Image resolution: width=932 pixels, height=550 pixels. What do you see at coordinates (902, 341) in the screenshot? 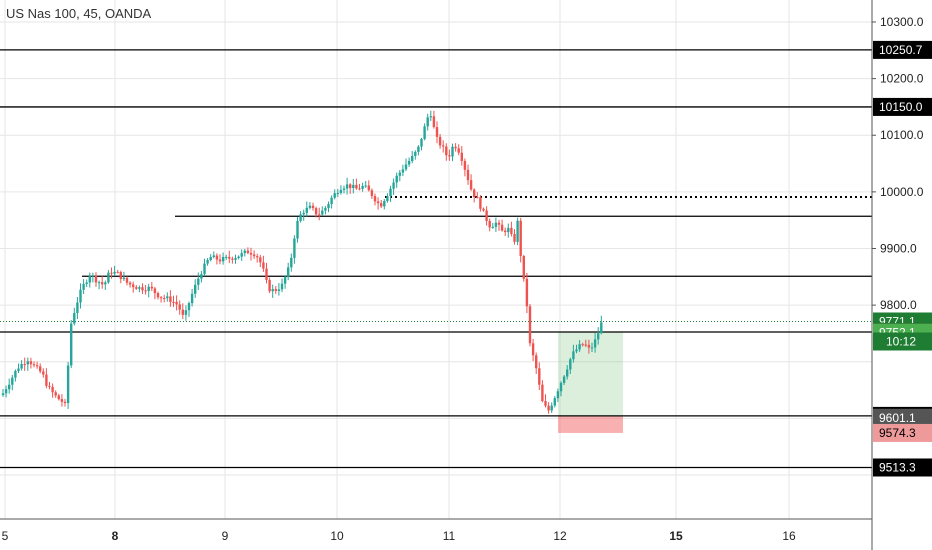
I see `countdown-box` at bounding box center [902, 341].